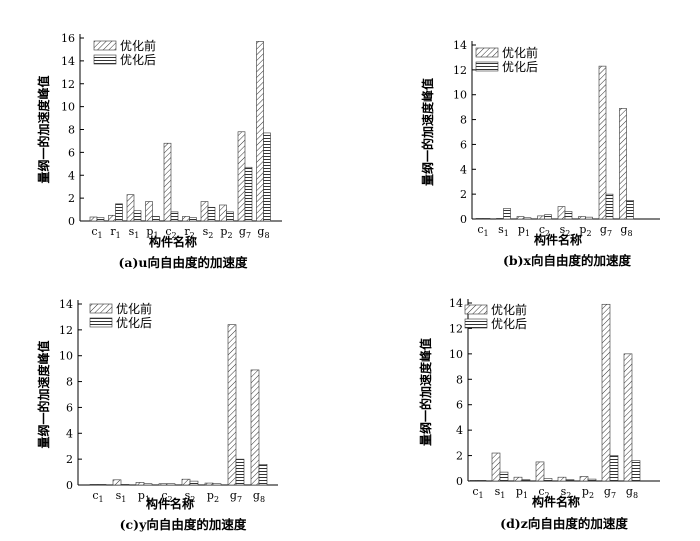 The width and height of the screenshot is (700, 541). I want to click on x-tick-label: r1, so click(115, 232).